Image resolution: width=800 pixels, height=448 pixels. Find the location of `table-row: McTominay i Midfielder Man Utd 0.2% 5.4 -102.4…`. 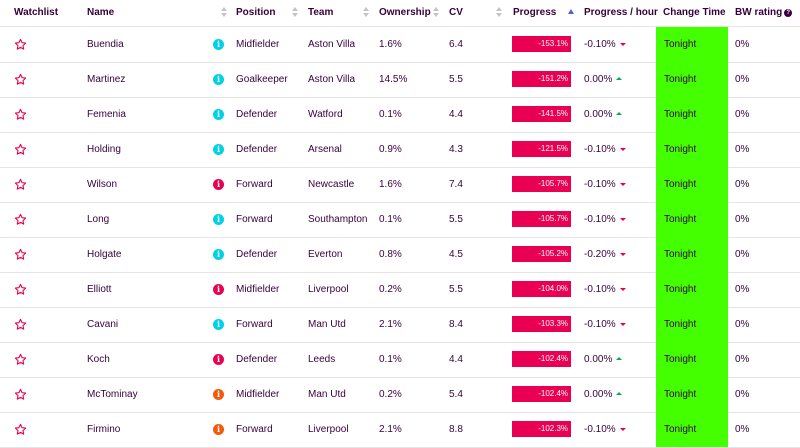

table-row: McTominay i Midfielder Man Utd 0.2% 5.4 -102.4… is located at coordinates (400, 395).